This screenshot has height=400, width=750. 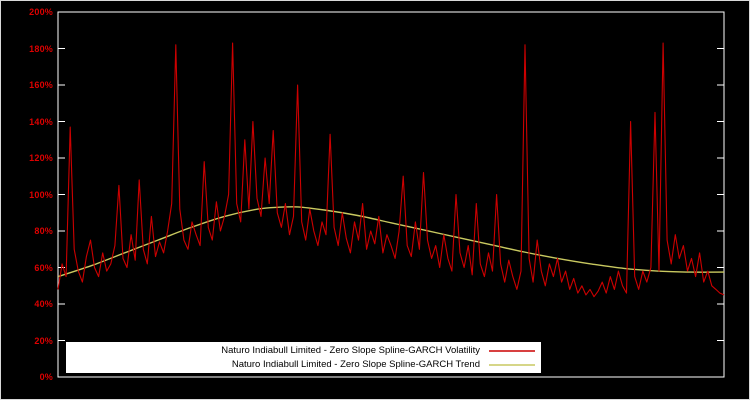 I want to click on y-tick-label: 140%, so click(x=41, y=121).